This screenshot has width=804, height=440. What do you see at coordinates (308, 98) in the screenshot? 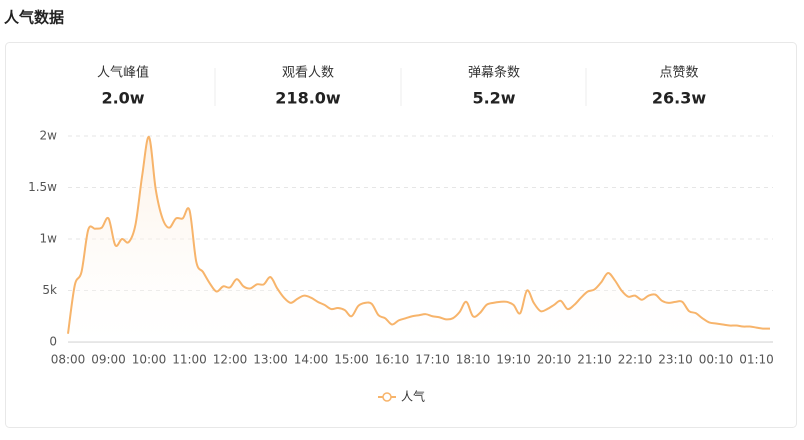
I see `stat-value: 218.0w` at bounding box center [308, 98].